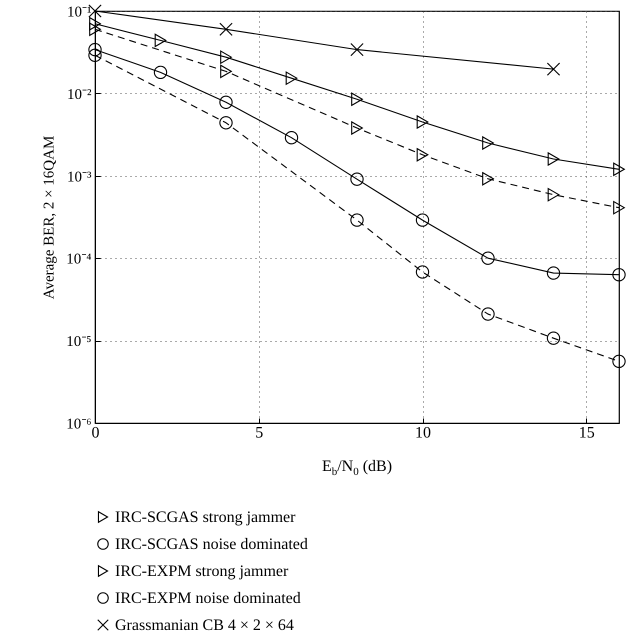 The image size is (638, 640). What do you see at coordinates (79, 424) in the screenshot?
I see `y-tick-label: 10⁻⁶` at bounding box center [79, 424].